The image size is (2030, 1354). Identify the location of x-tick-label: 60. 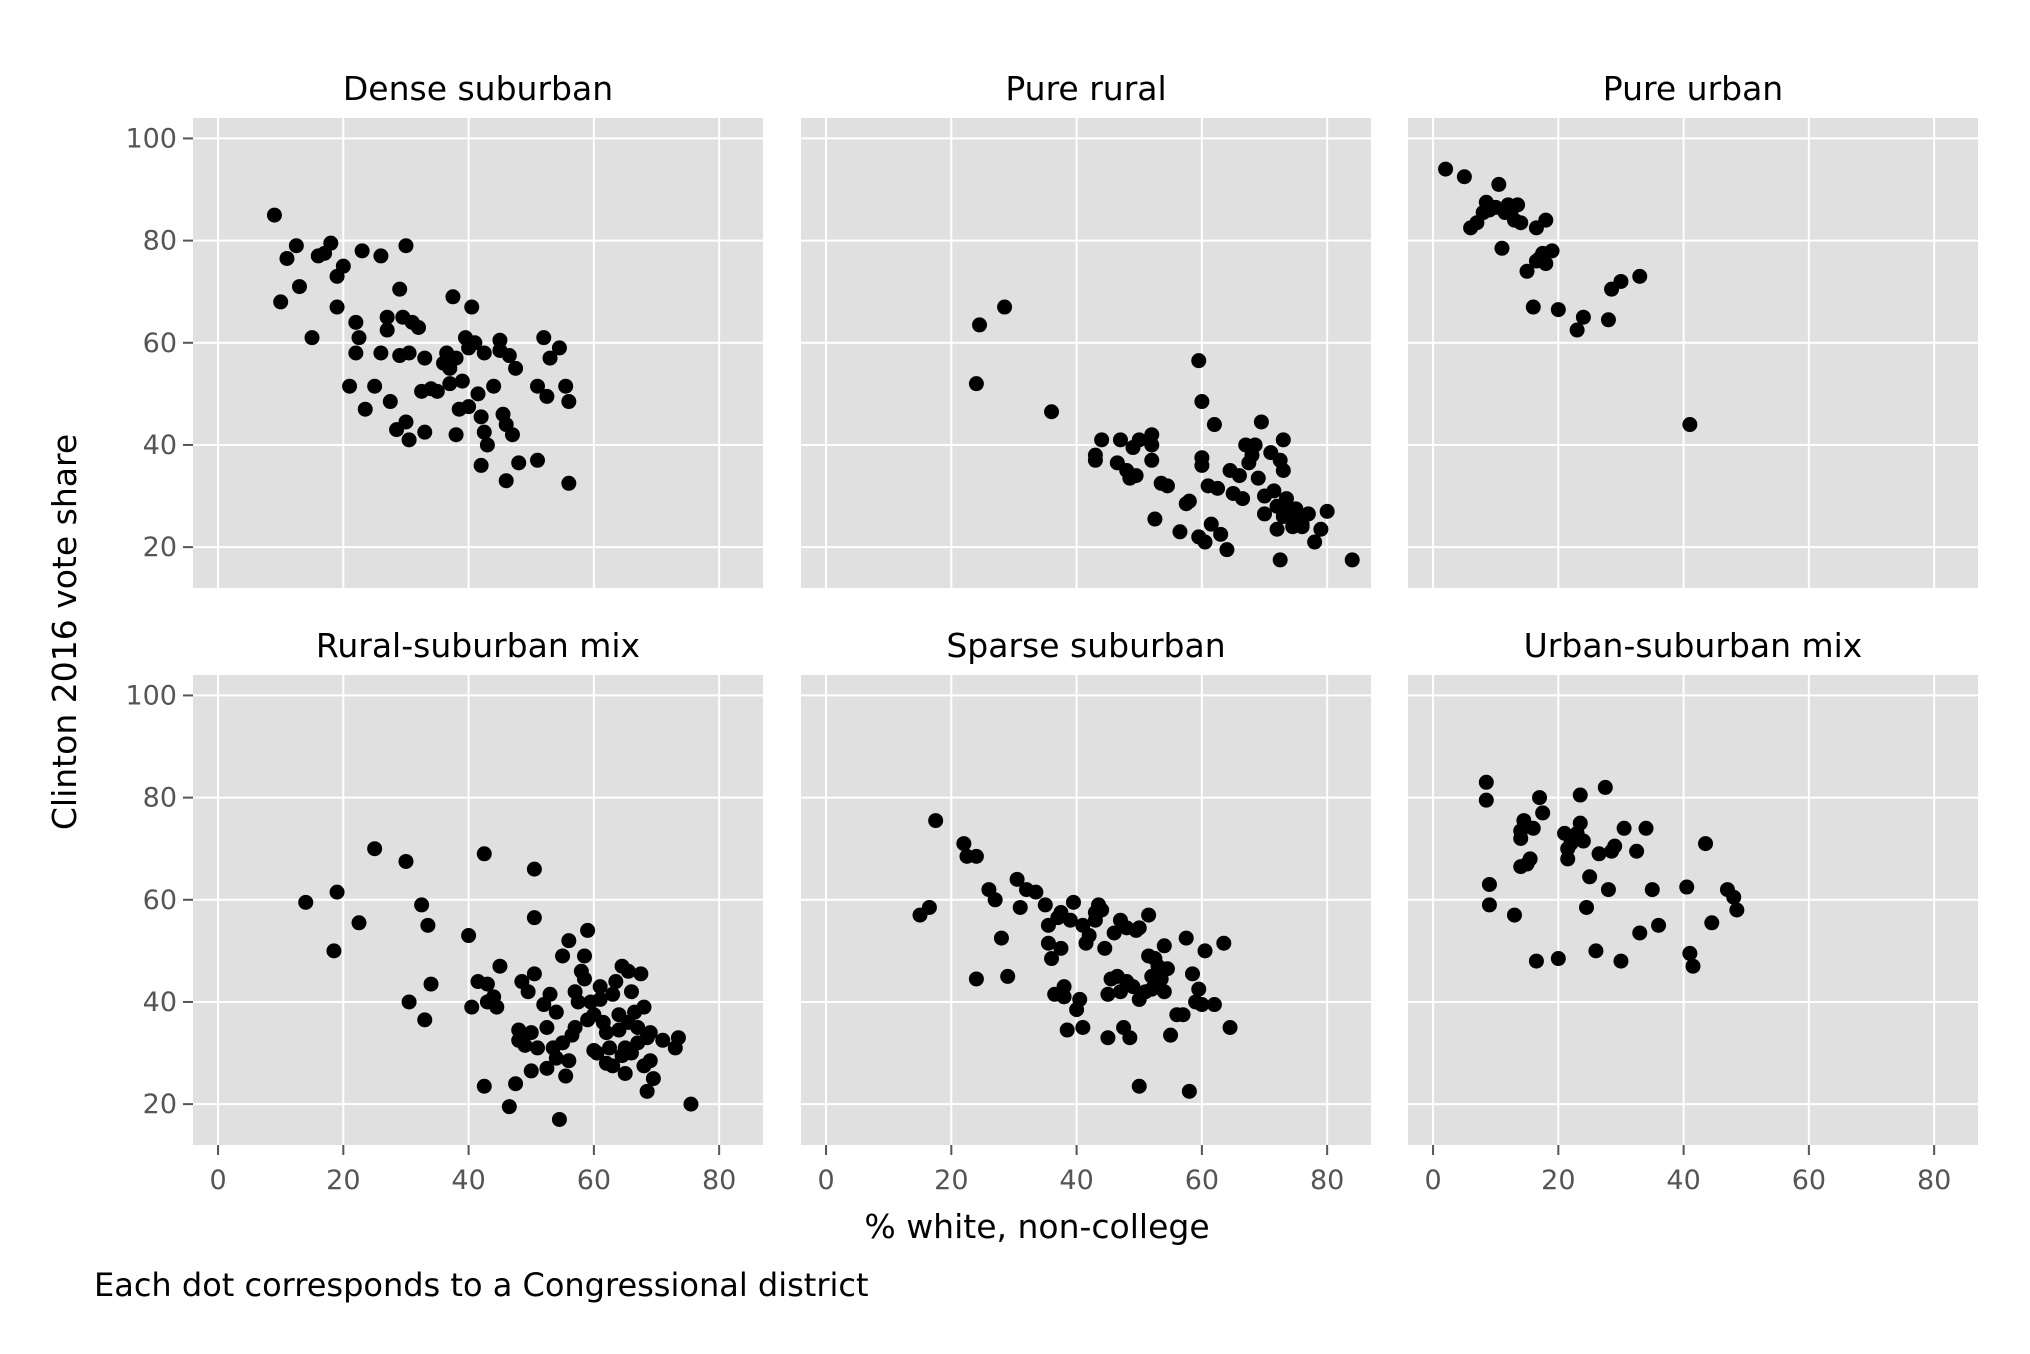
(594, 1180).